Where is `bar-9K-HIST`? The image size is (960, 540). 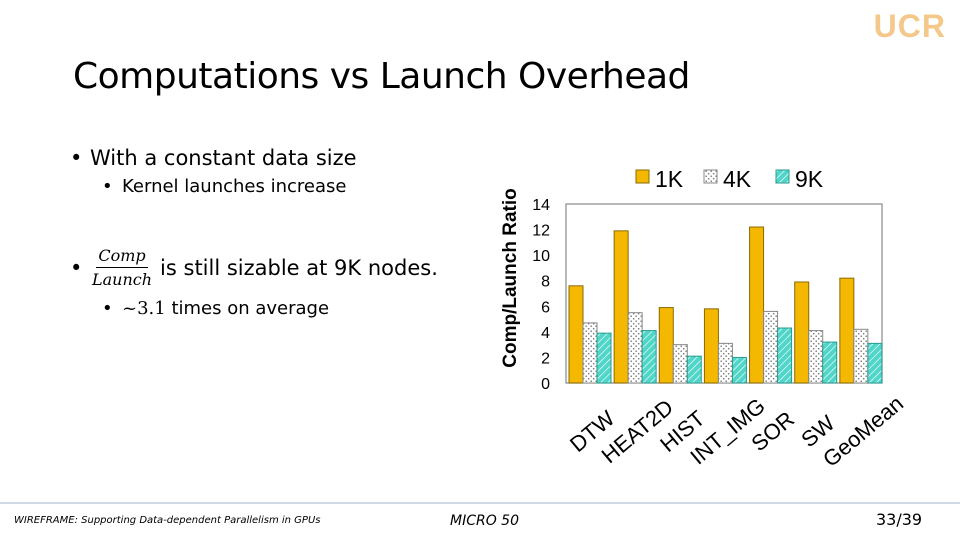
bar-9K-HIST is located at coordinates (694, 369).